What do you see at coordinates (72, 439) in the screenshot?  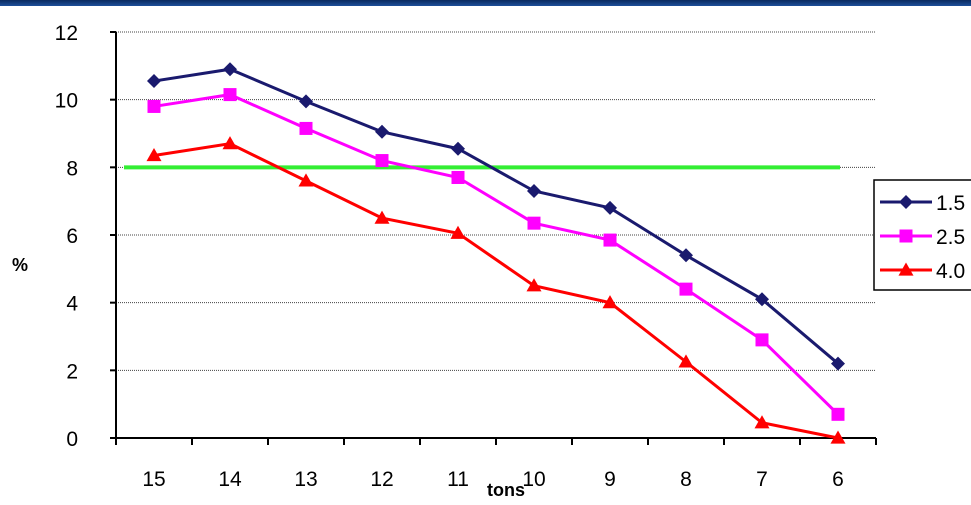 I see `y-tick-label: 0` at bounding box center [72, 439].